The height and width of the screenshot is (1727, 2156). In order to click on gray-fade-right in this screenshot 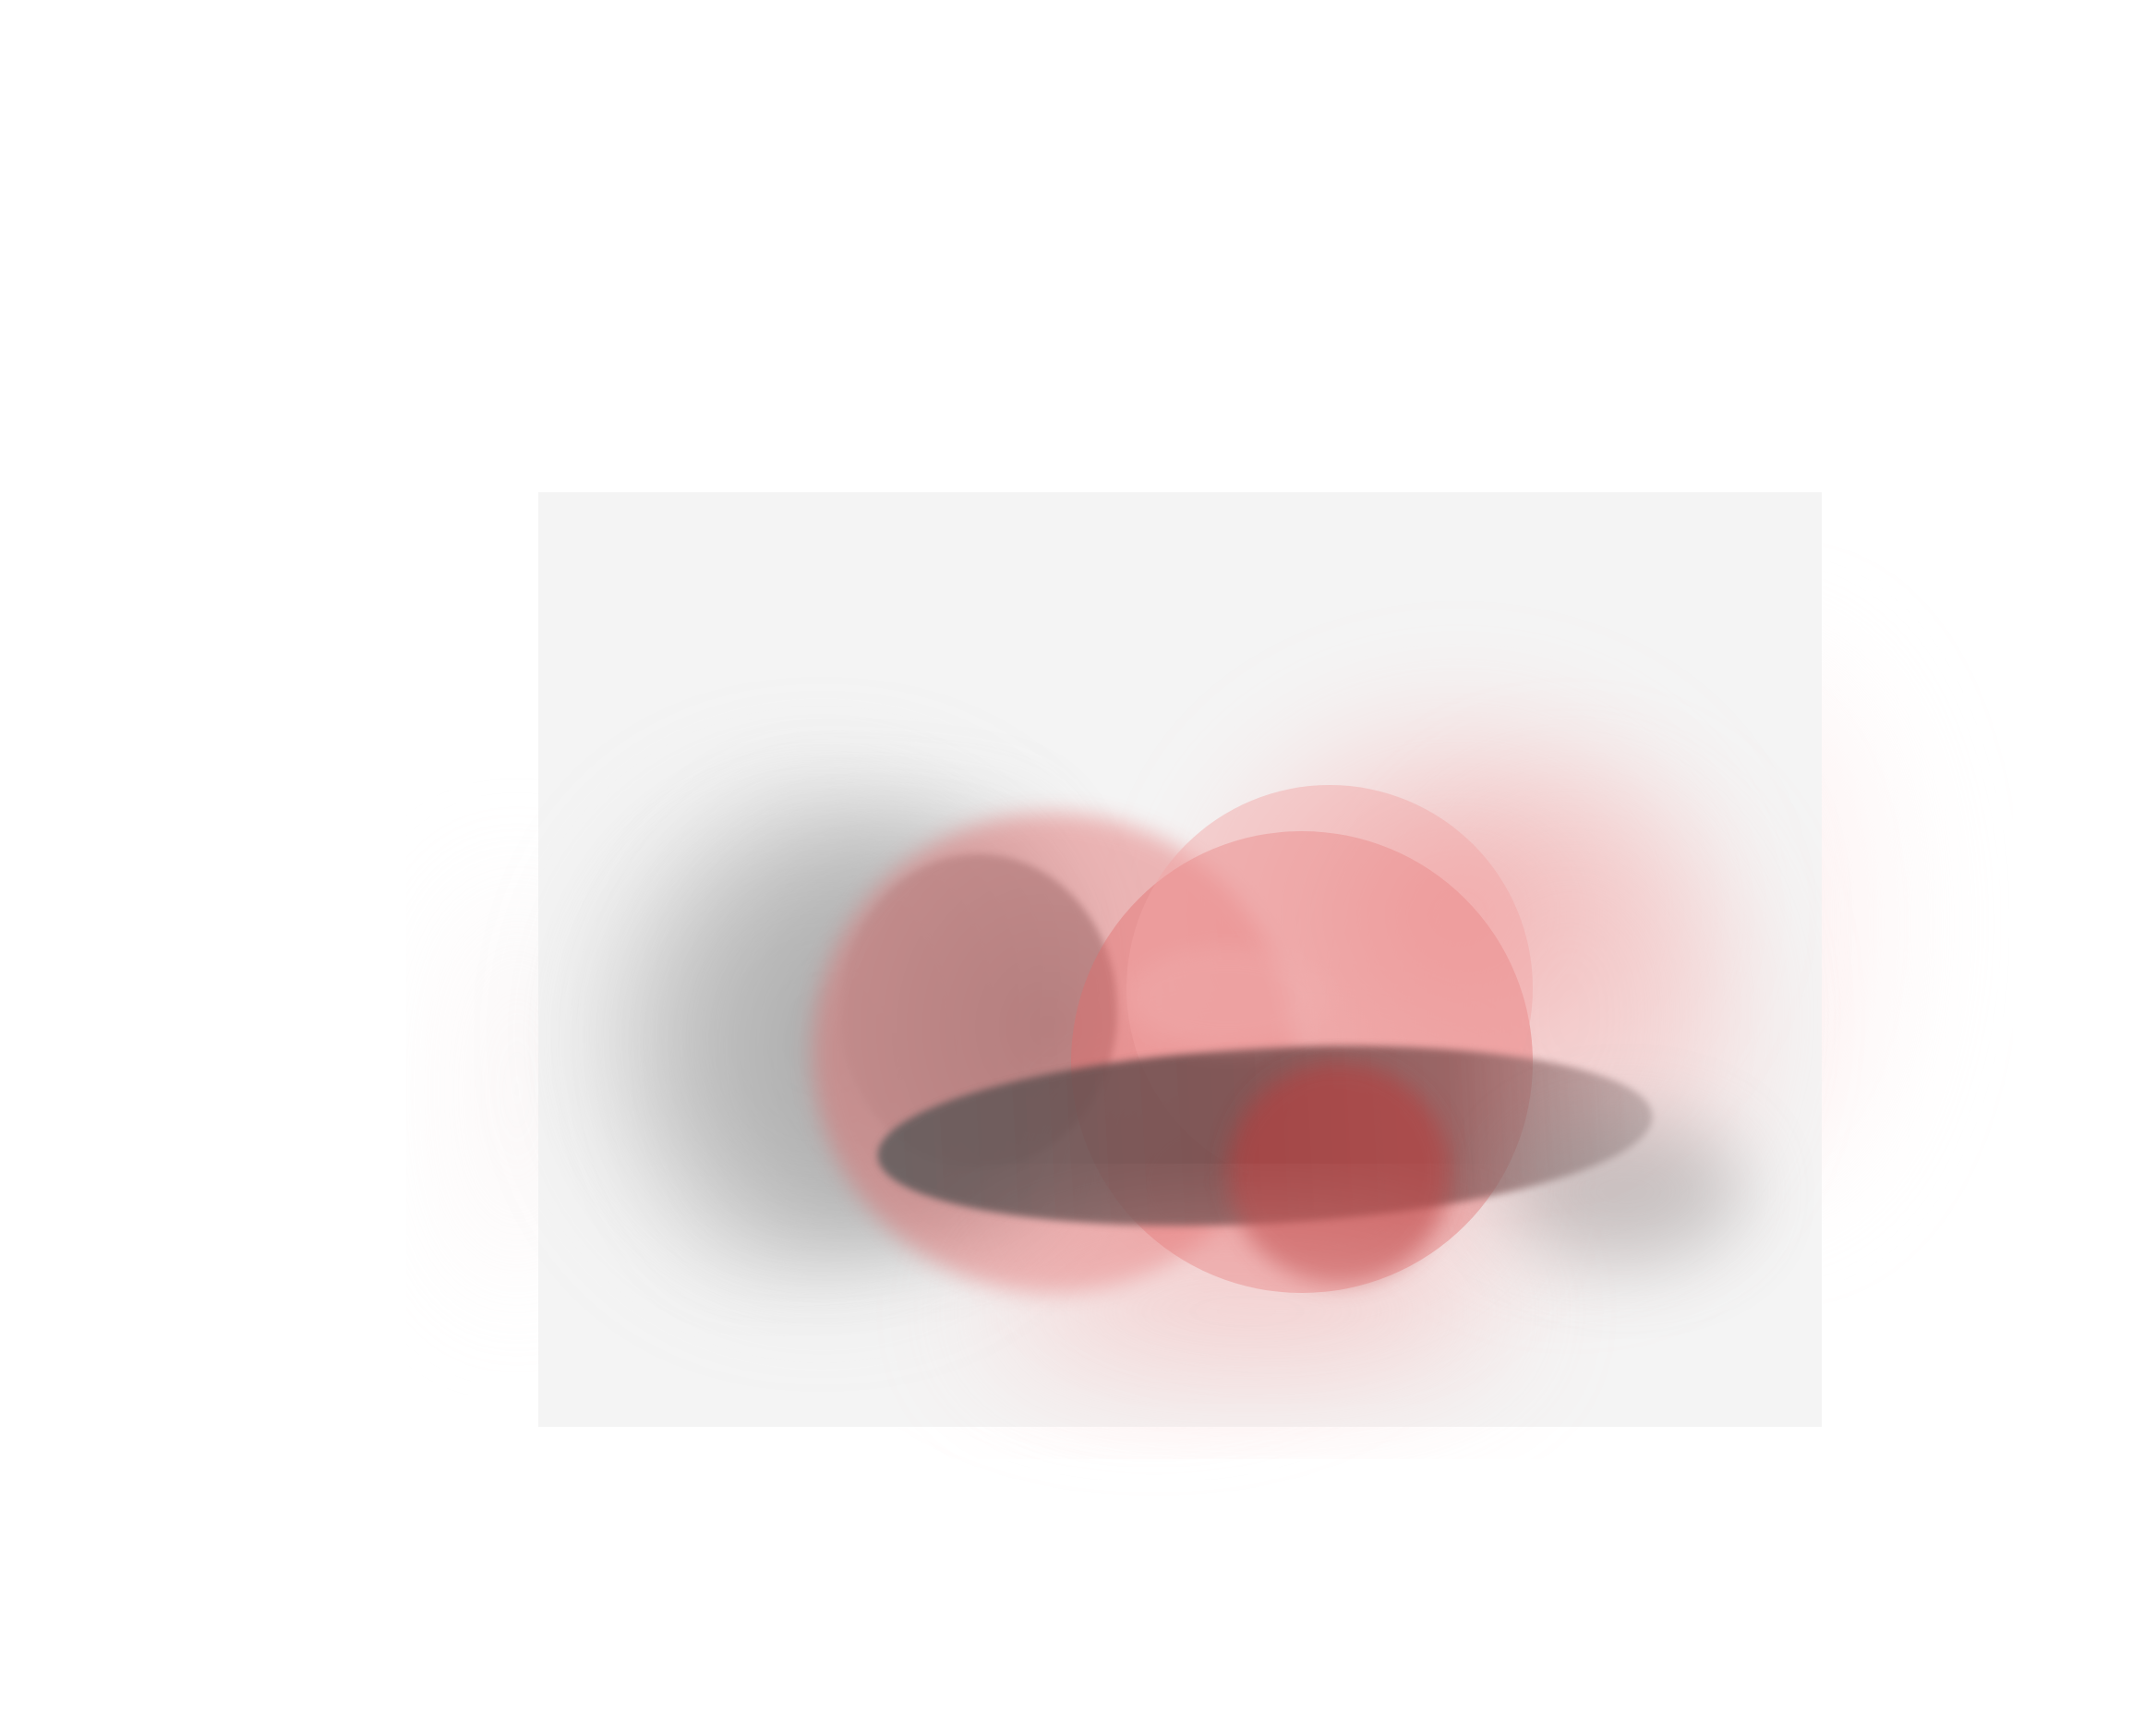, I will do `click(1625, 1191)`.